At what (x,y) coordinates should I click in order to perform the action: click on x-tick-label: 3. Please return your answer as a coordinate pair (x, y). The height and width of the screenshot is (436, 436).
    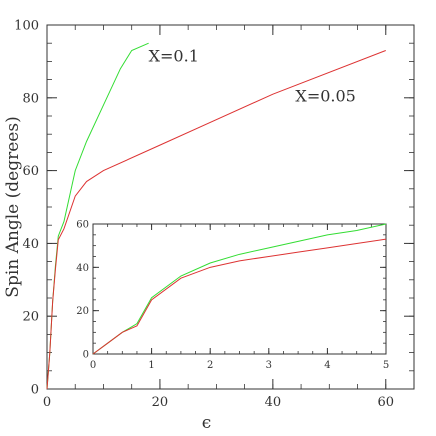
    Looking at the image, I should click on (269, 365).